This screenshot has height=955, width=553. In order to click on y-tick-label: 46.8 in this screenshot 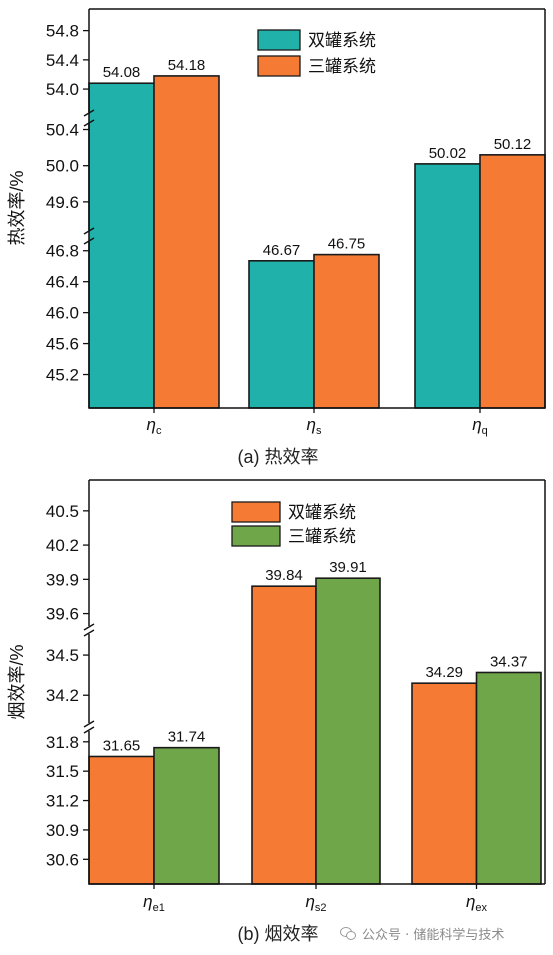, I will do `click(62, 251)`.